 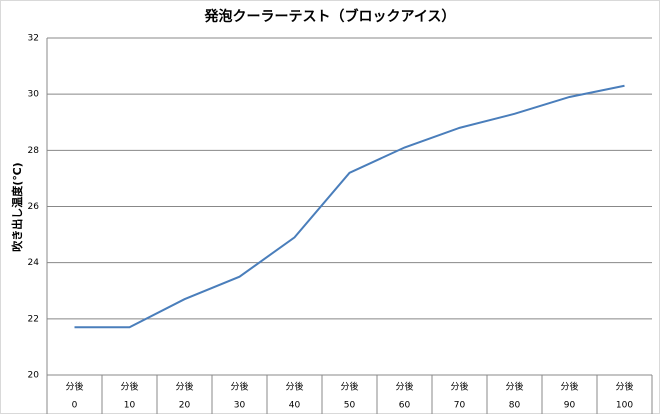 What do you see at coordinates (460, 406) in the screenshot?
I see `x-tick-label: 70` at bounding box center [460, 406].